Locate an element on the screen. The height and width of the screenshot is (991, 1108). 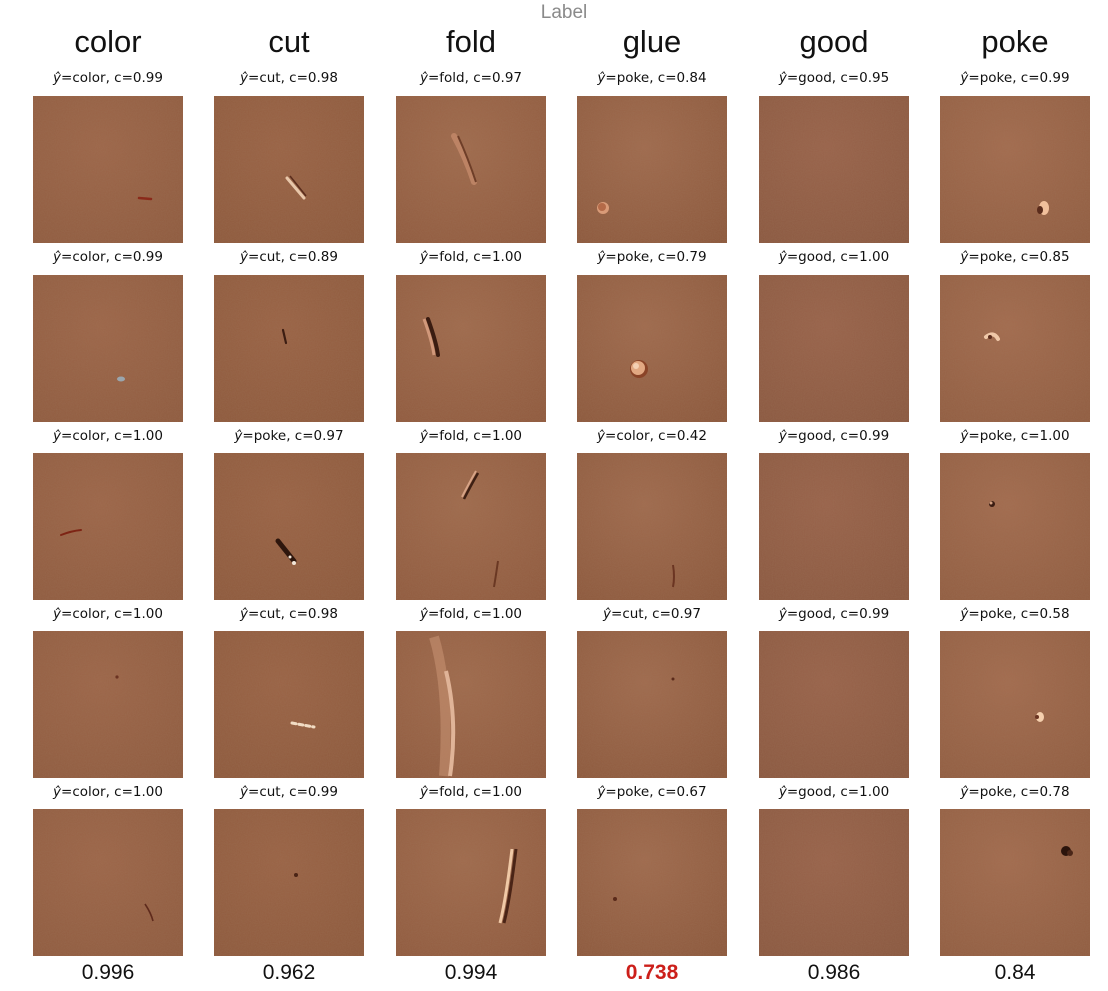
confidence-value: 0.42 is located at coordinates (691, 436).